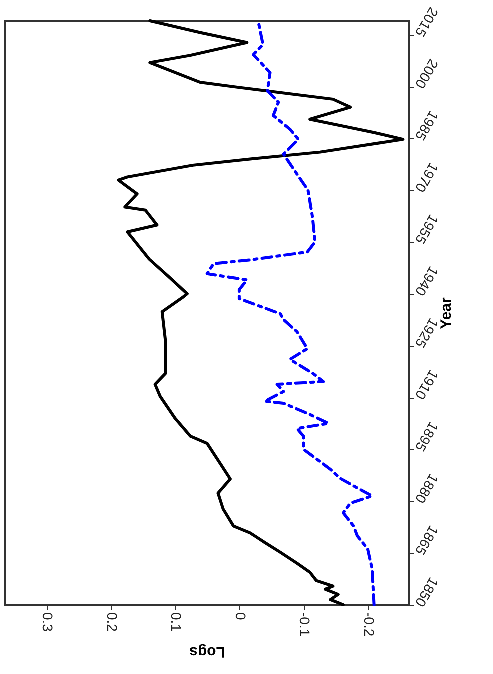  I want to click on x-axis-title: Logs, so click(208, 652).